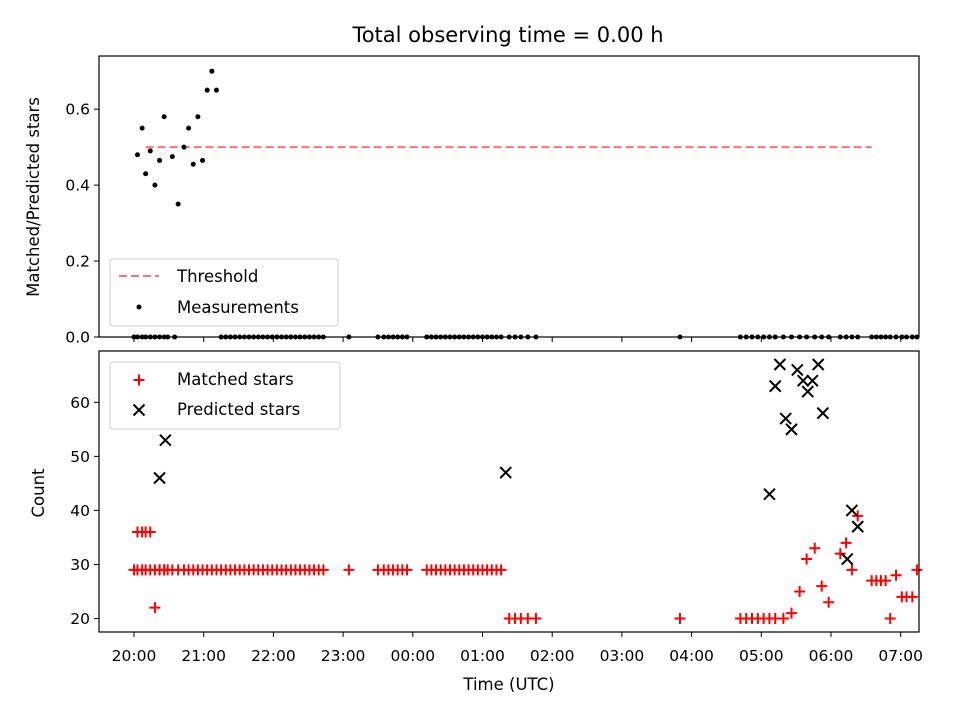 The height and width of the screenshot is (720, 960). What do you see at coordinates (224, 292) in the screenshot?
I see `top-legend: Threshold Measurements` at bounding box center [224, 292].